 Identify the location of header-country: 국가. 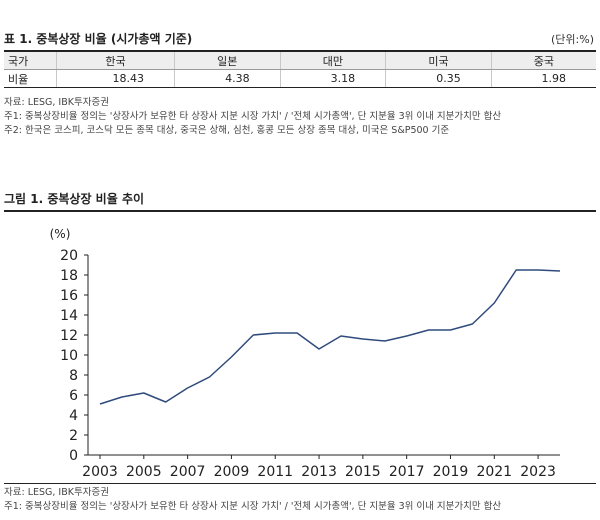
(30, 61).